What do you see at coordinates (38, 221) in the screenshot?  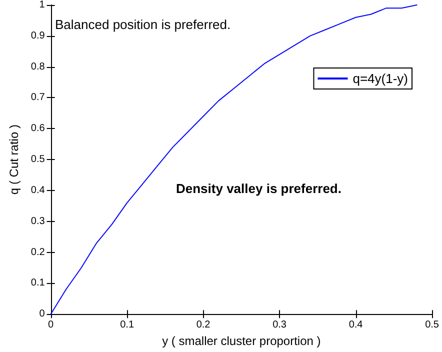 I see `y-tick-label: 0.3` at bounding box center [38, 221].